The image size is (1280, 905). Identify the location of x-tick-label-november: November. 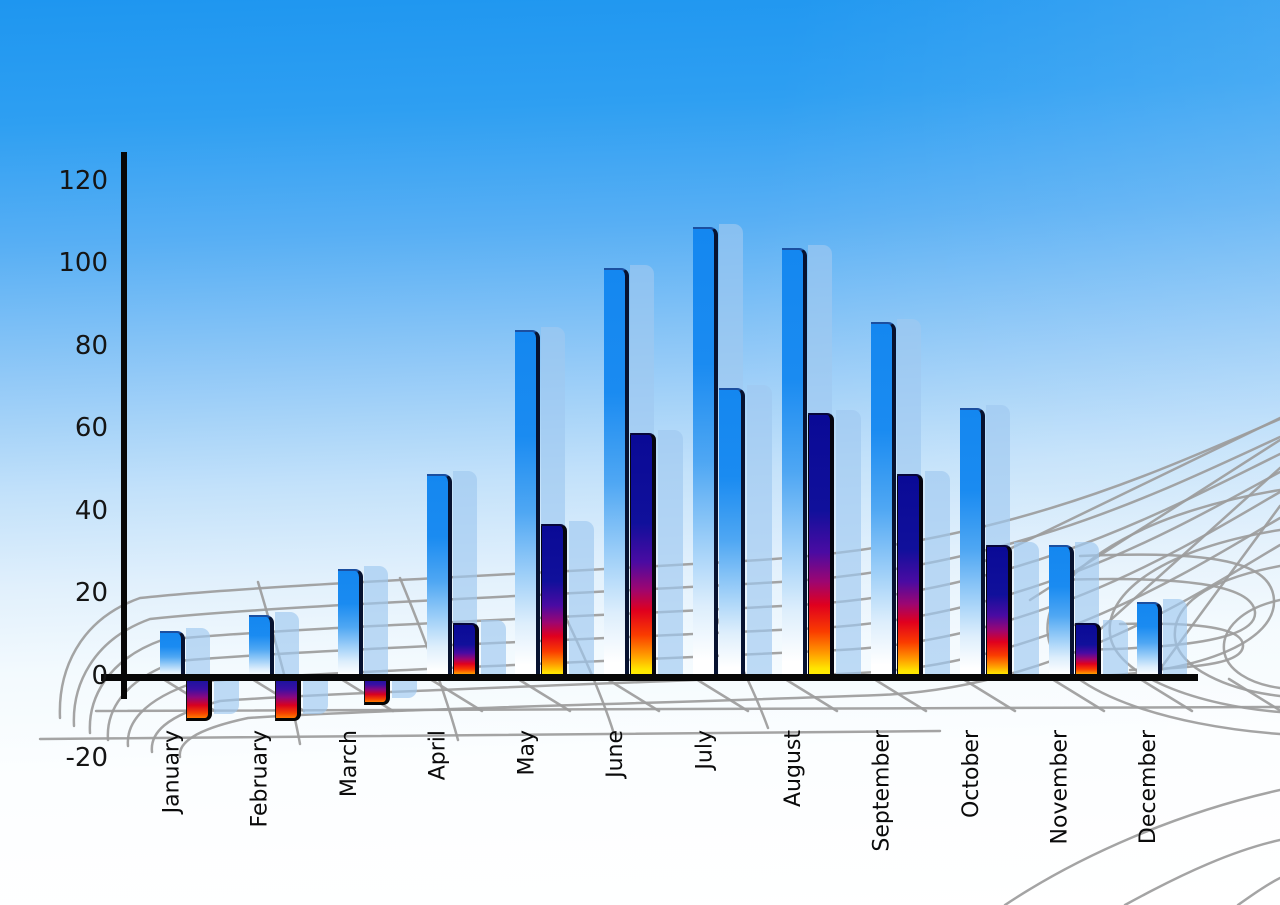
(1060, 787).